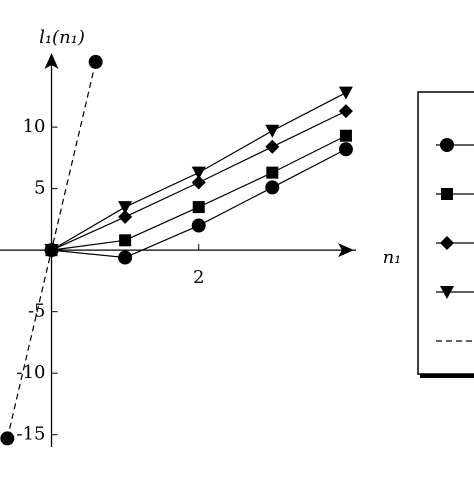 The height and width of the screenshot is (478, 474). I want to click on y-axis-arrow, so click(51, 61).